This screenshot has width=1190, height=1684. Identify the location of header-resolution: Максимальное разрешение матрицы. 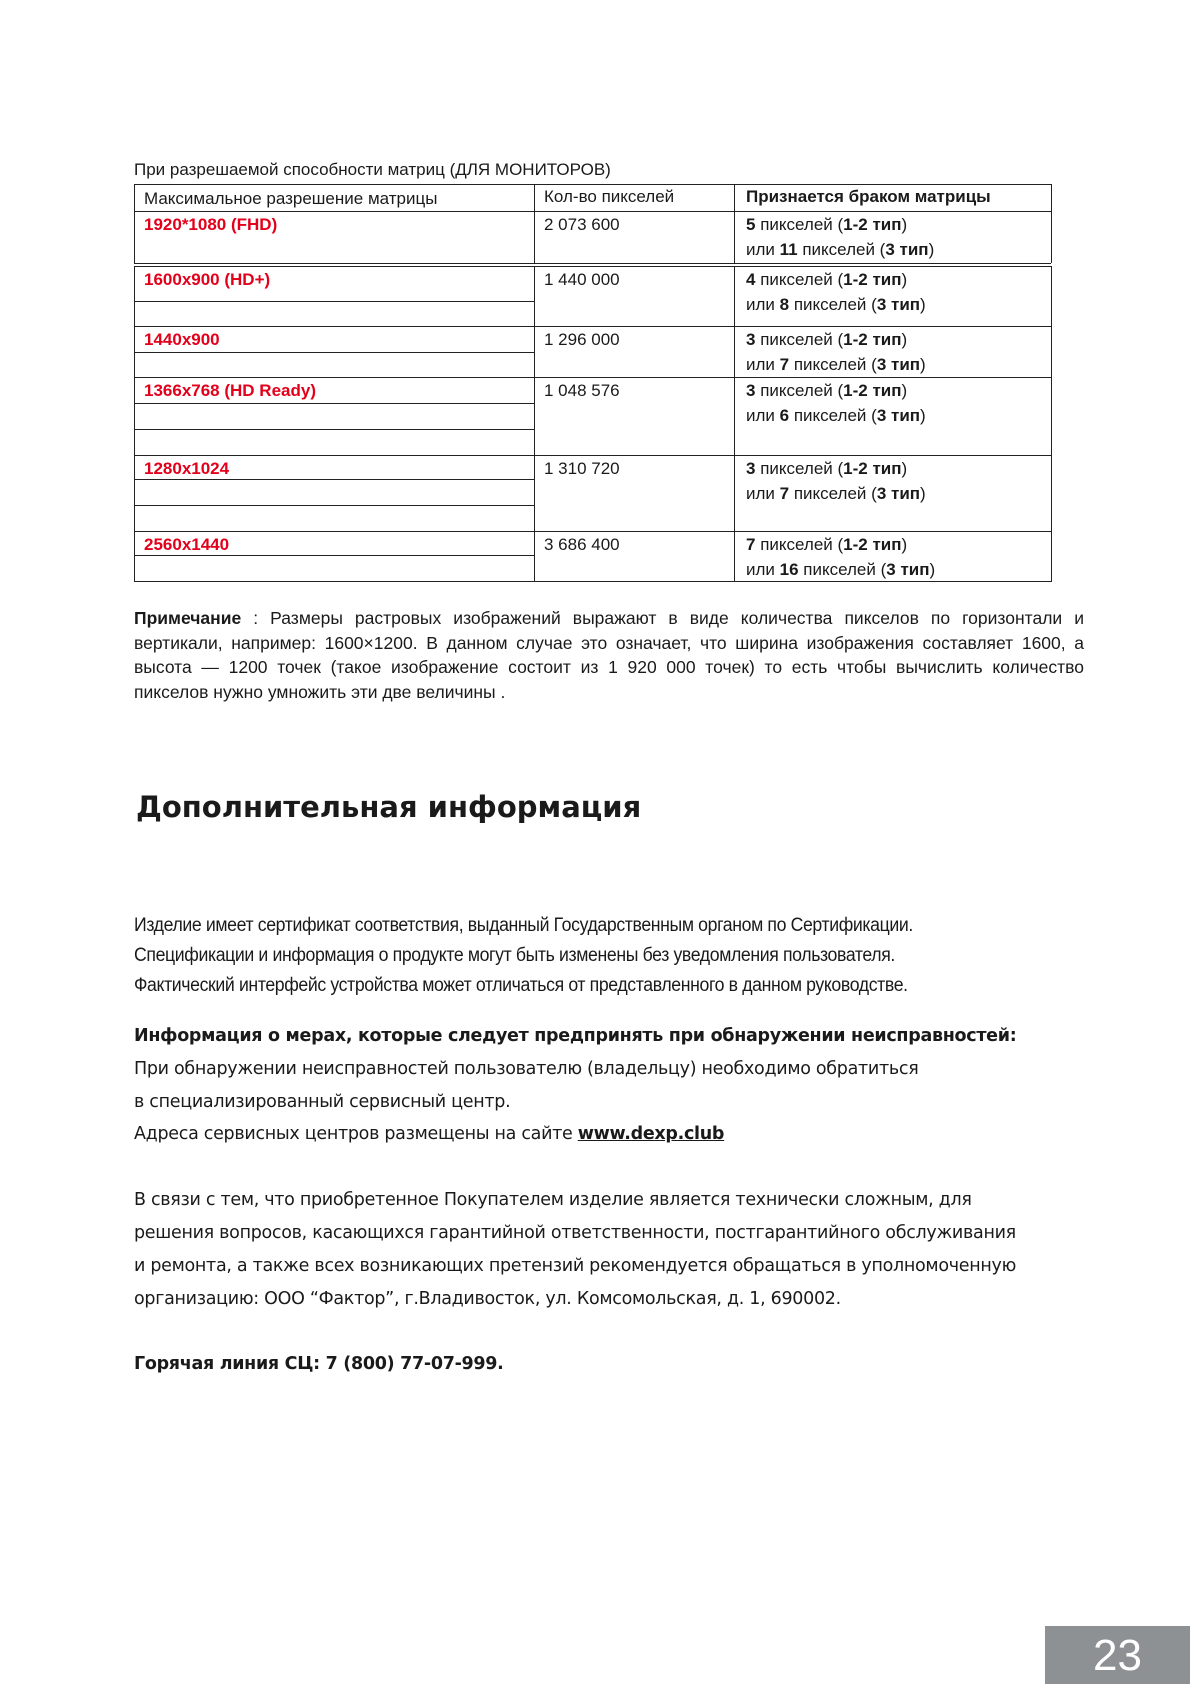
(291, 198).